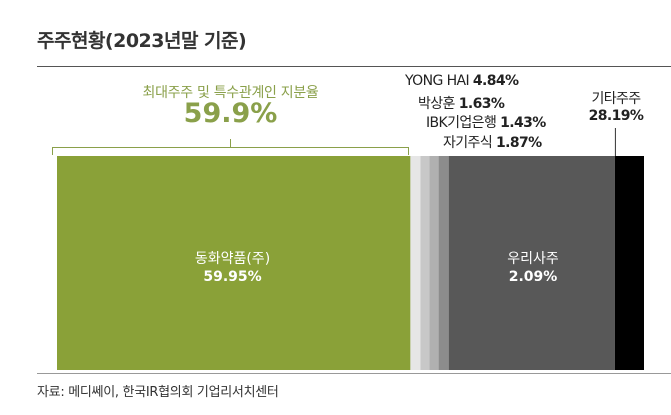 The height and width of the screenshot is (415, 671). What do you see at coordinates (616, 107) in the screenshot?
I see `label-others: 기타주주 28.19%` at bounding box center [616, 107].